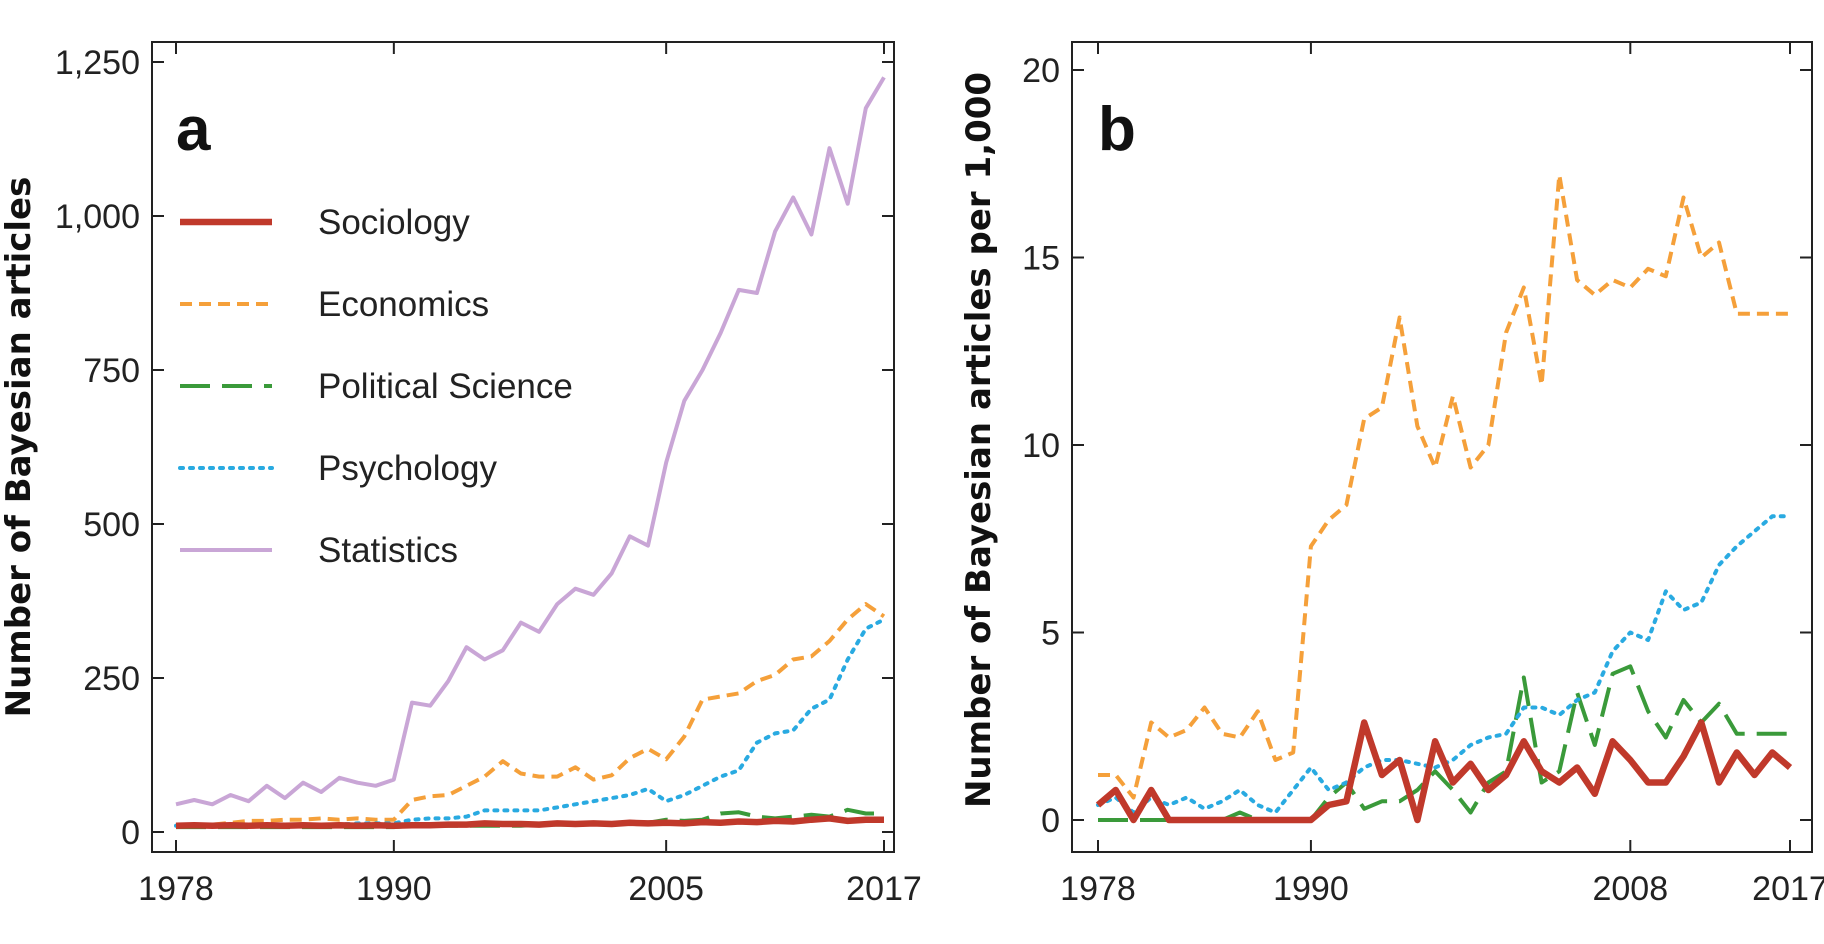 The image size is (1824, 944). I want to click on panel-b-letter: b, so click(1117, 129).